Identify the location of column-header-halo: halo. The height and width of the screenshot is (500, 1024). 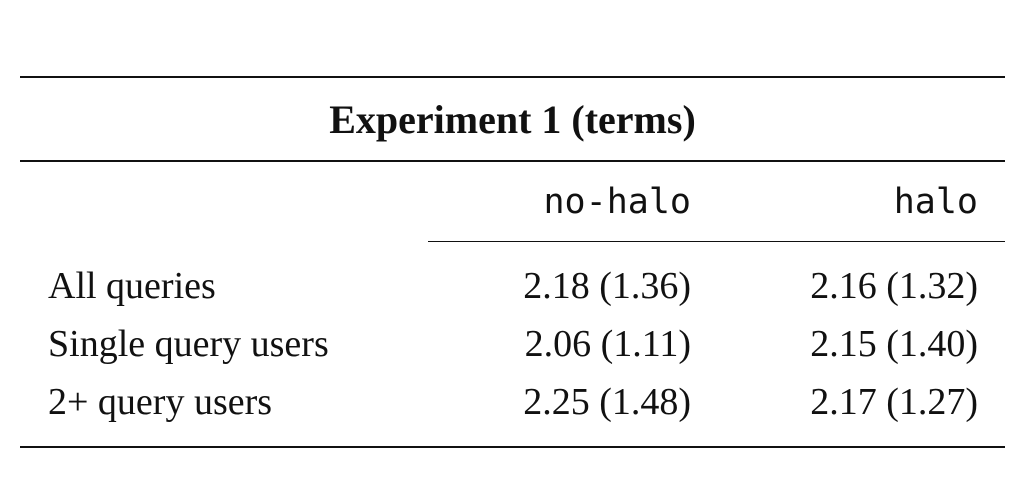
(935, 202).